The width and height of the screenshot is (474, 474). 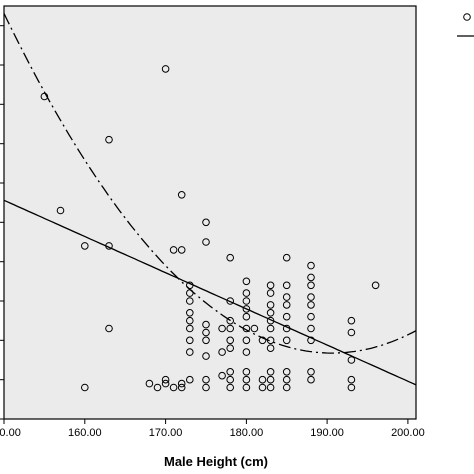 What do you see at coordinates (212, 429) in the screenshot?
I see `x-axis-ticks: 150.00 160.00 170.00 180.00 190.00 200.00` at bounding box center [212, 429].